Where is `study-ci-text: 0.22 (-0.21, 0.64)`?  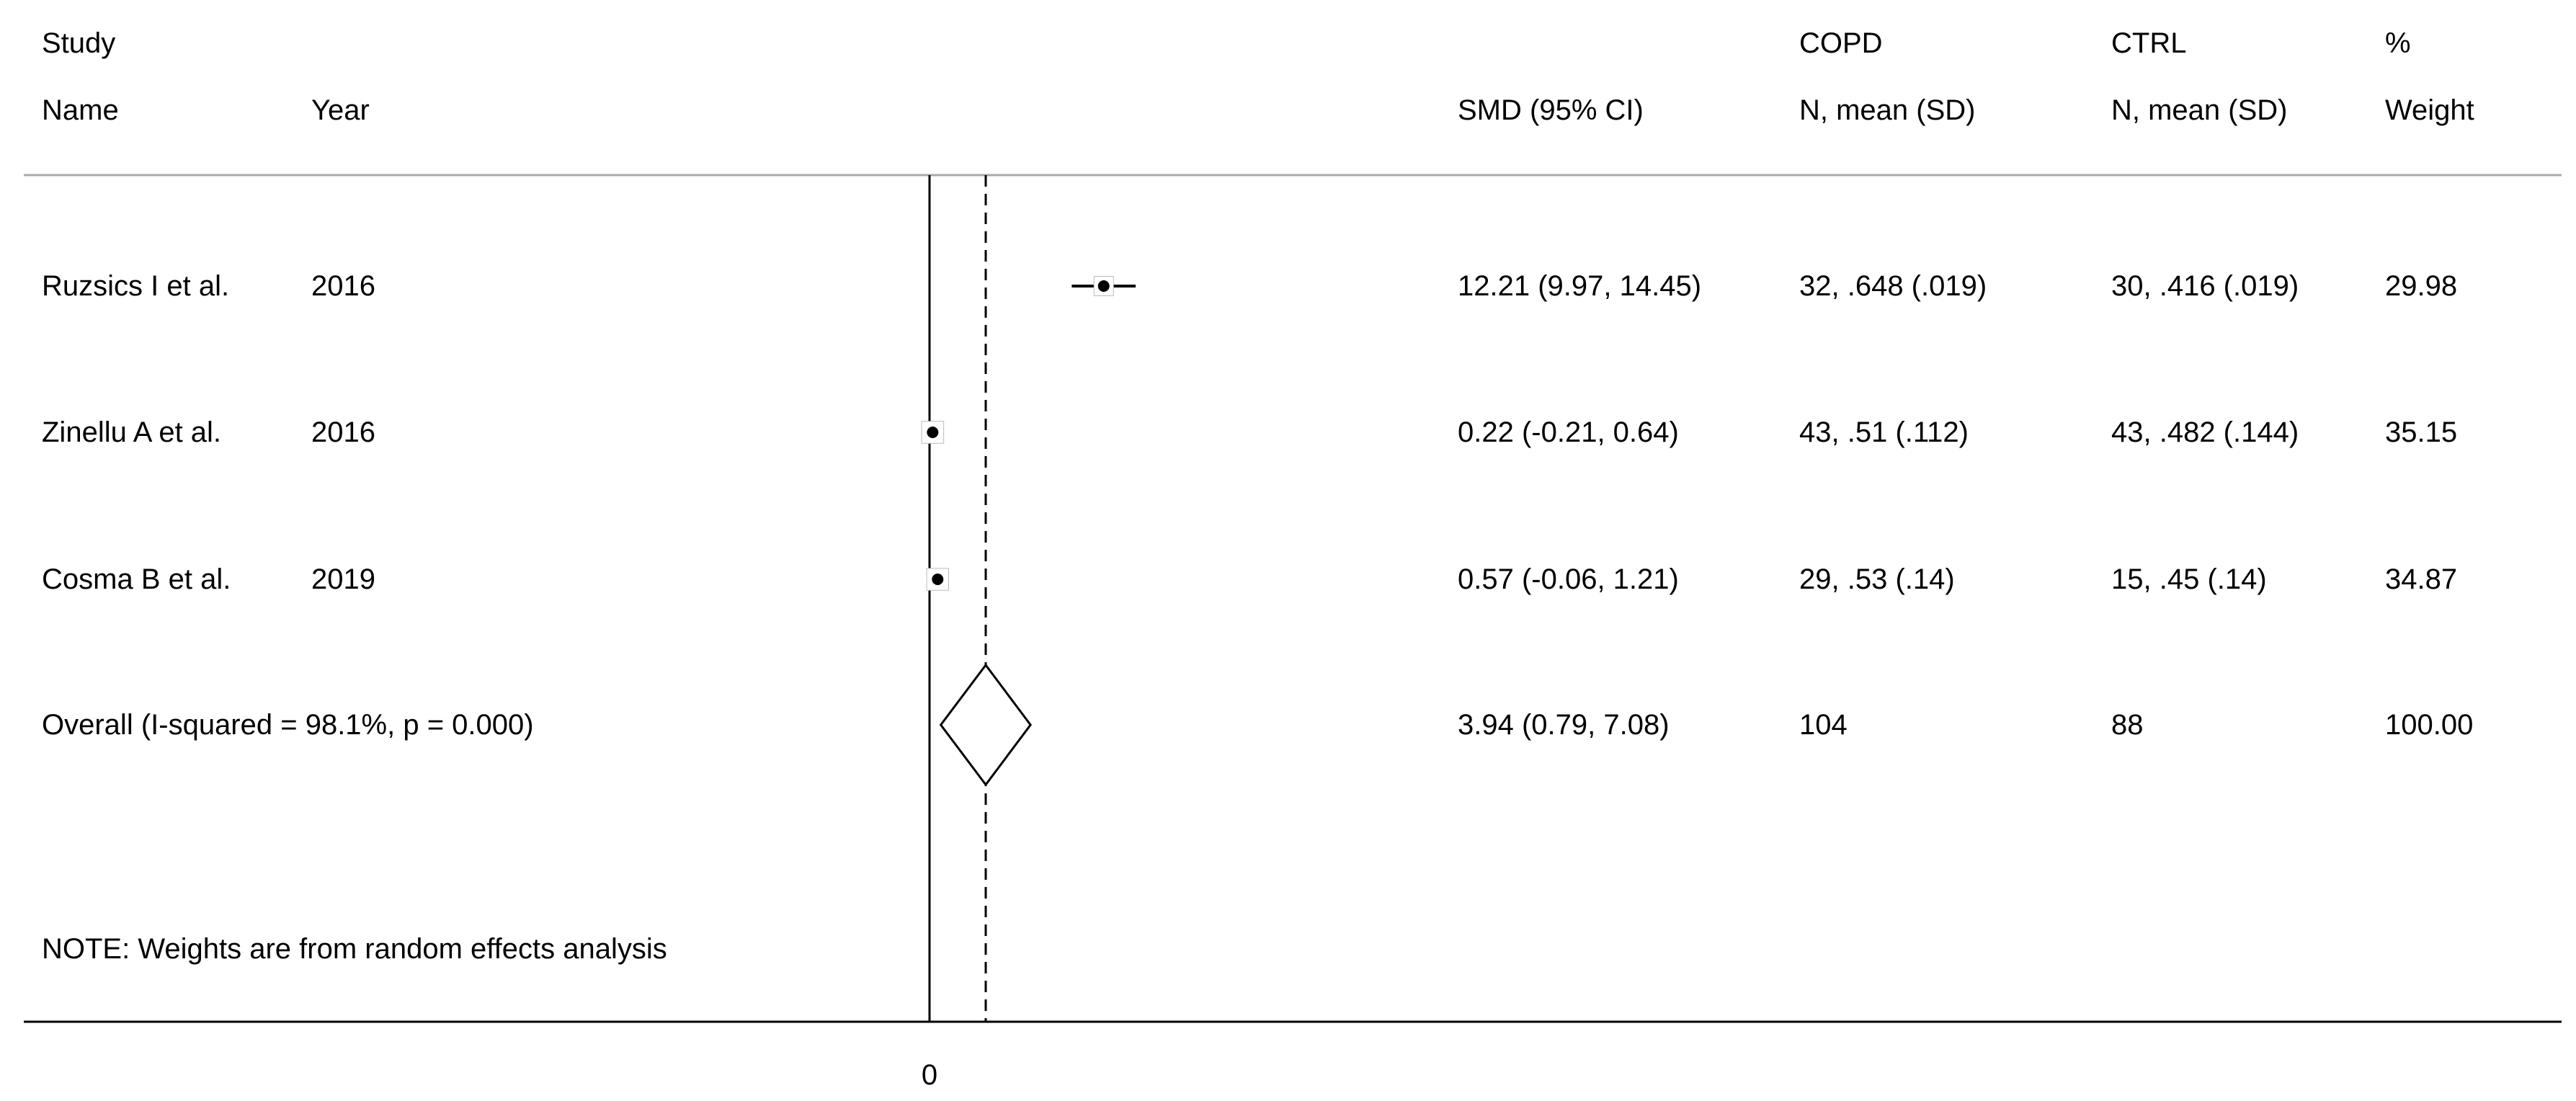
study-ci-text: 0.22 (-0.21, 0.64) is located at coordinates (1568, 432).